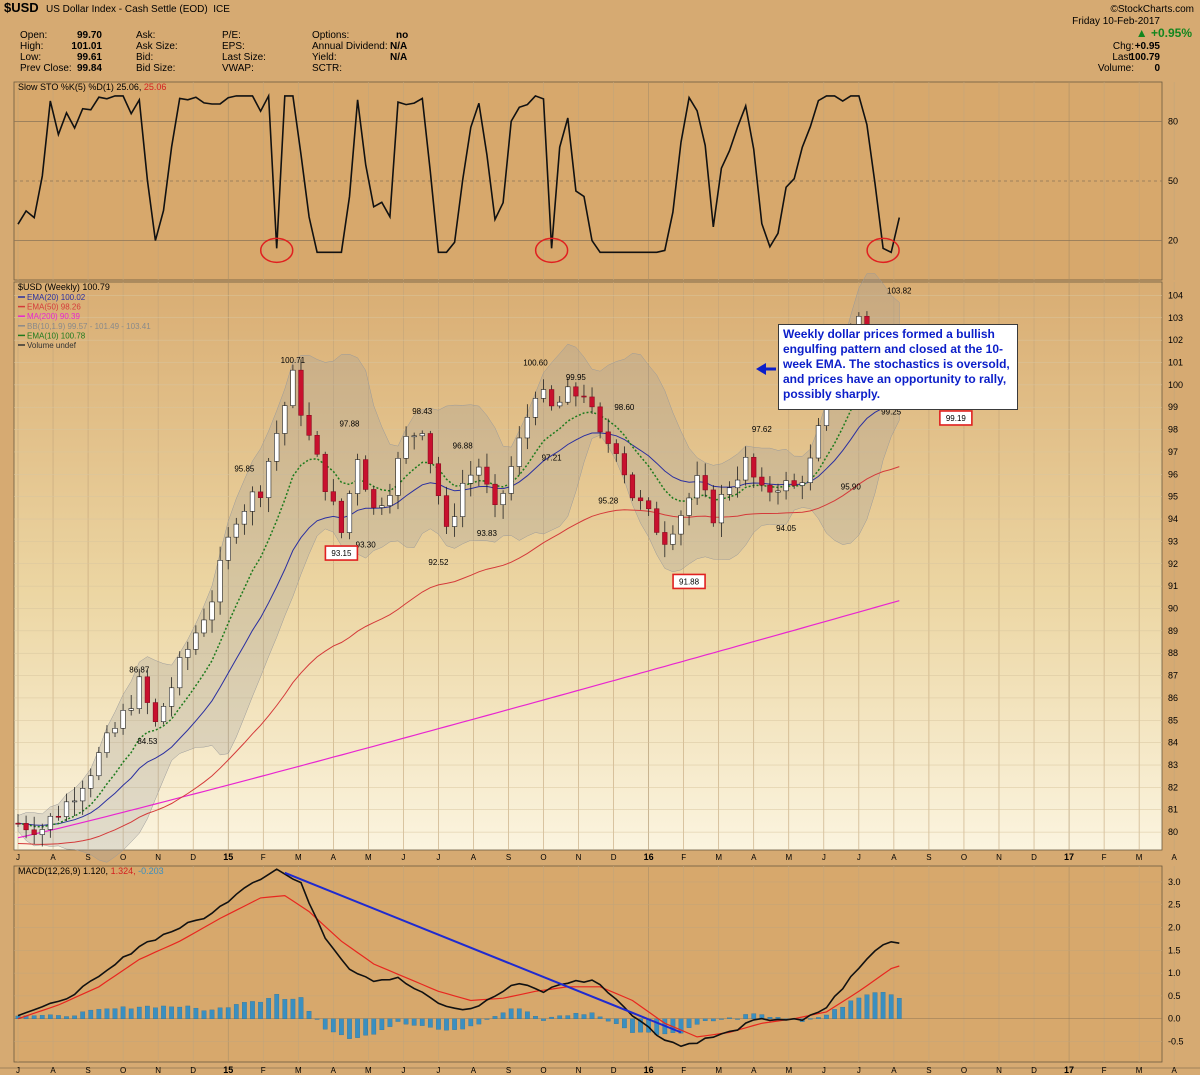 The width and height of the screenshot is (1200, 1075). What do you see at coordinates (508, 857) in the screenshot?
I see `x-tick-label: S` at bounding box center [508, 857].